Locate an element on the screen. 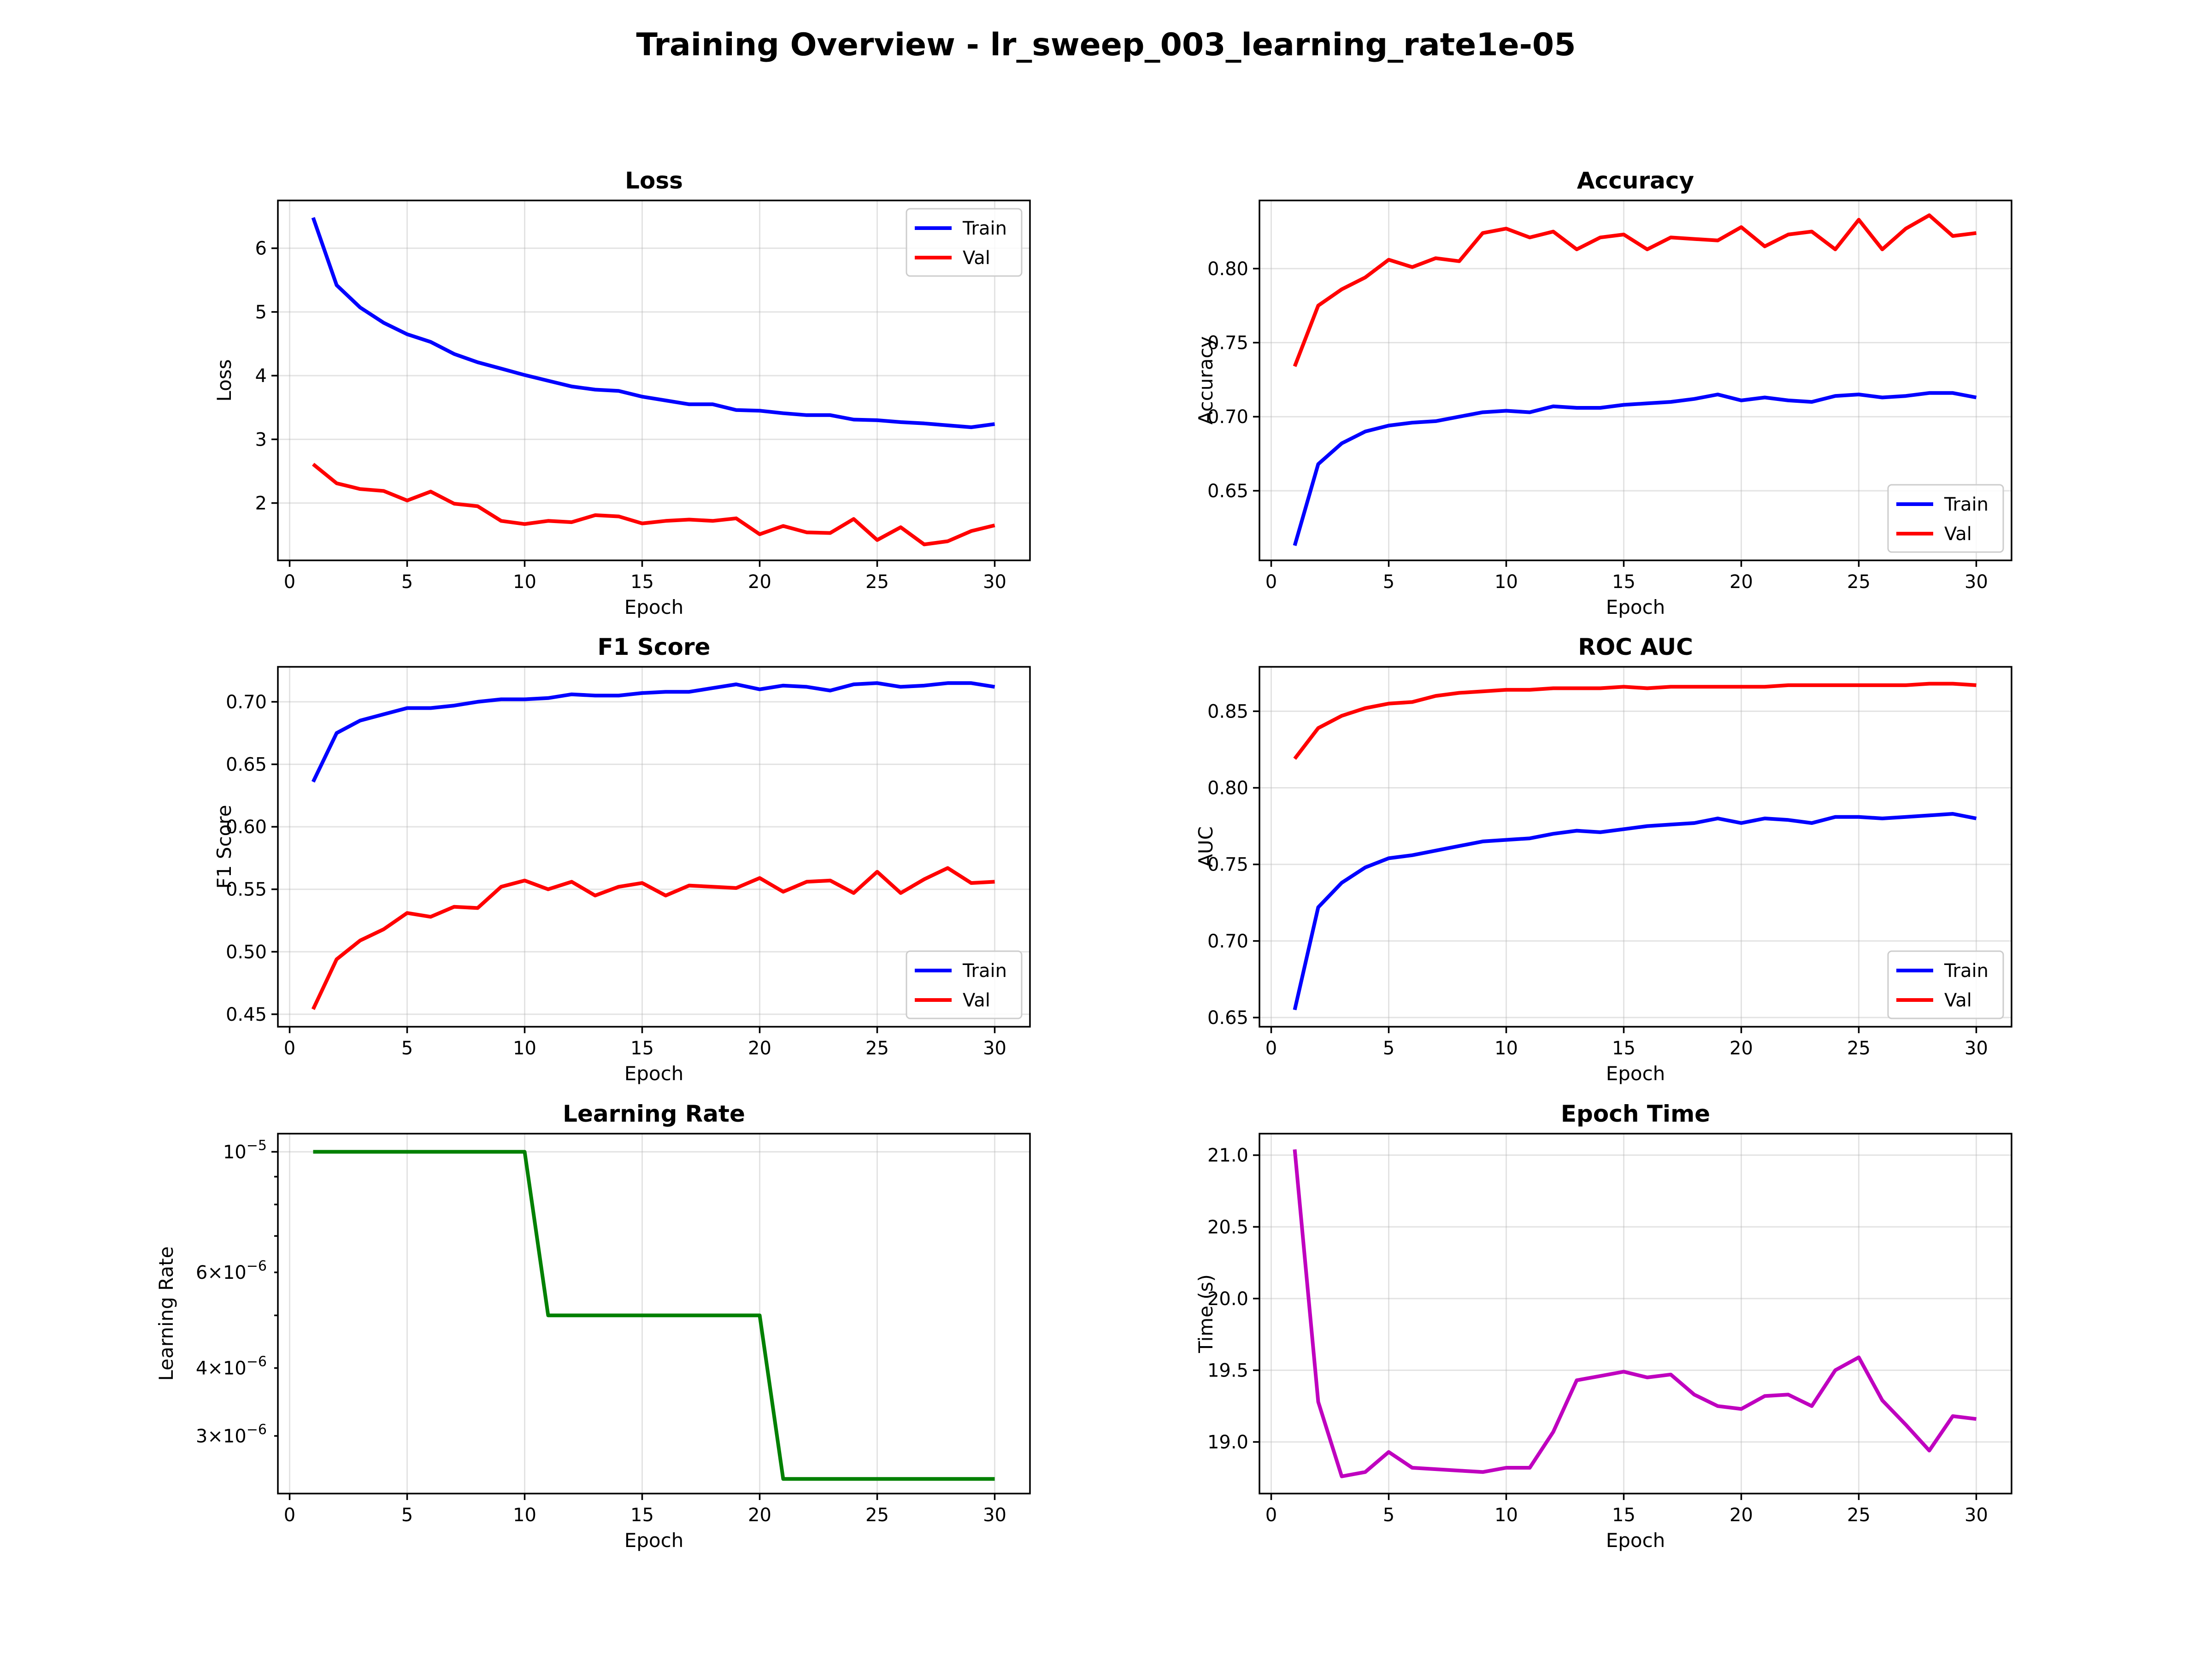 The height and width of the screenshot is (1659, 2212). learning_rate-x-ticks: 0 5 10 15 20 25 30 is located at coordinates (645, 1510).